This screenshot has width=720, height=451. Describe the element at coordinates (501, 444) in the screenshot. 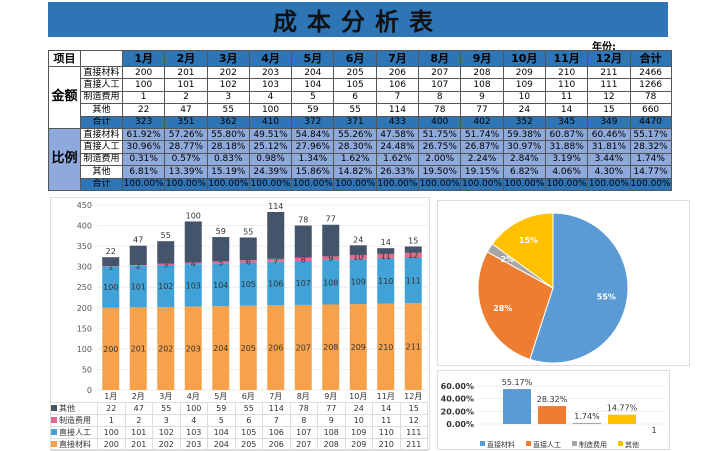

I see `legend-label: 直接材料` at that location.